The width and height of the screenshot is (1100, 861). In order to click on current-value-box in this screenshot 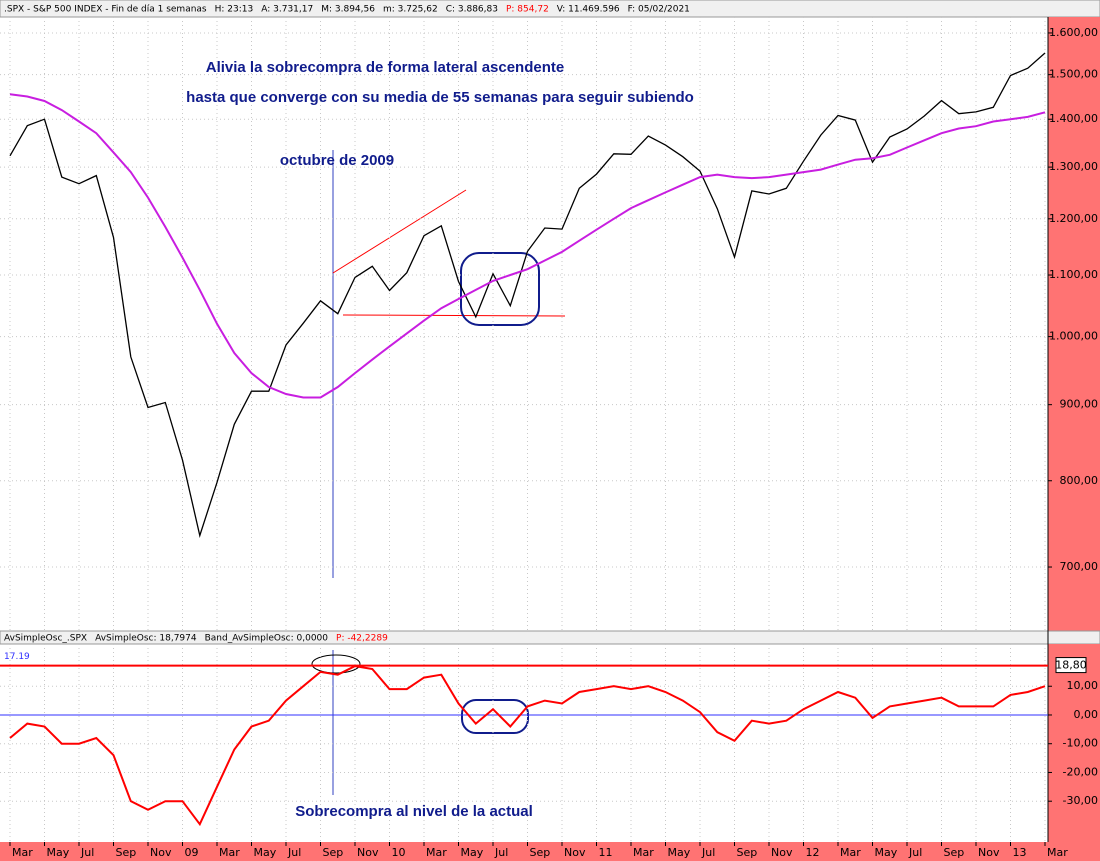, I will do `click(1071, 665)`.